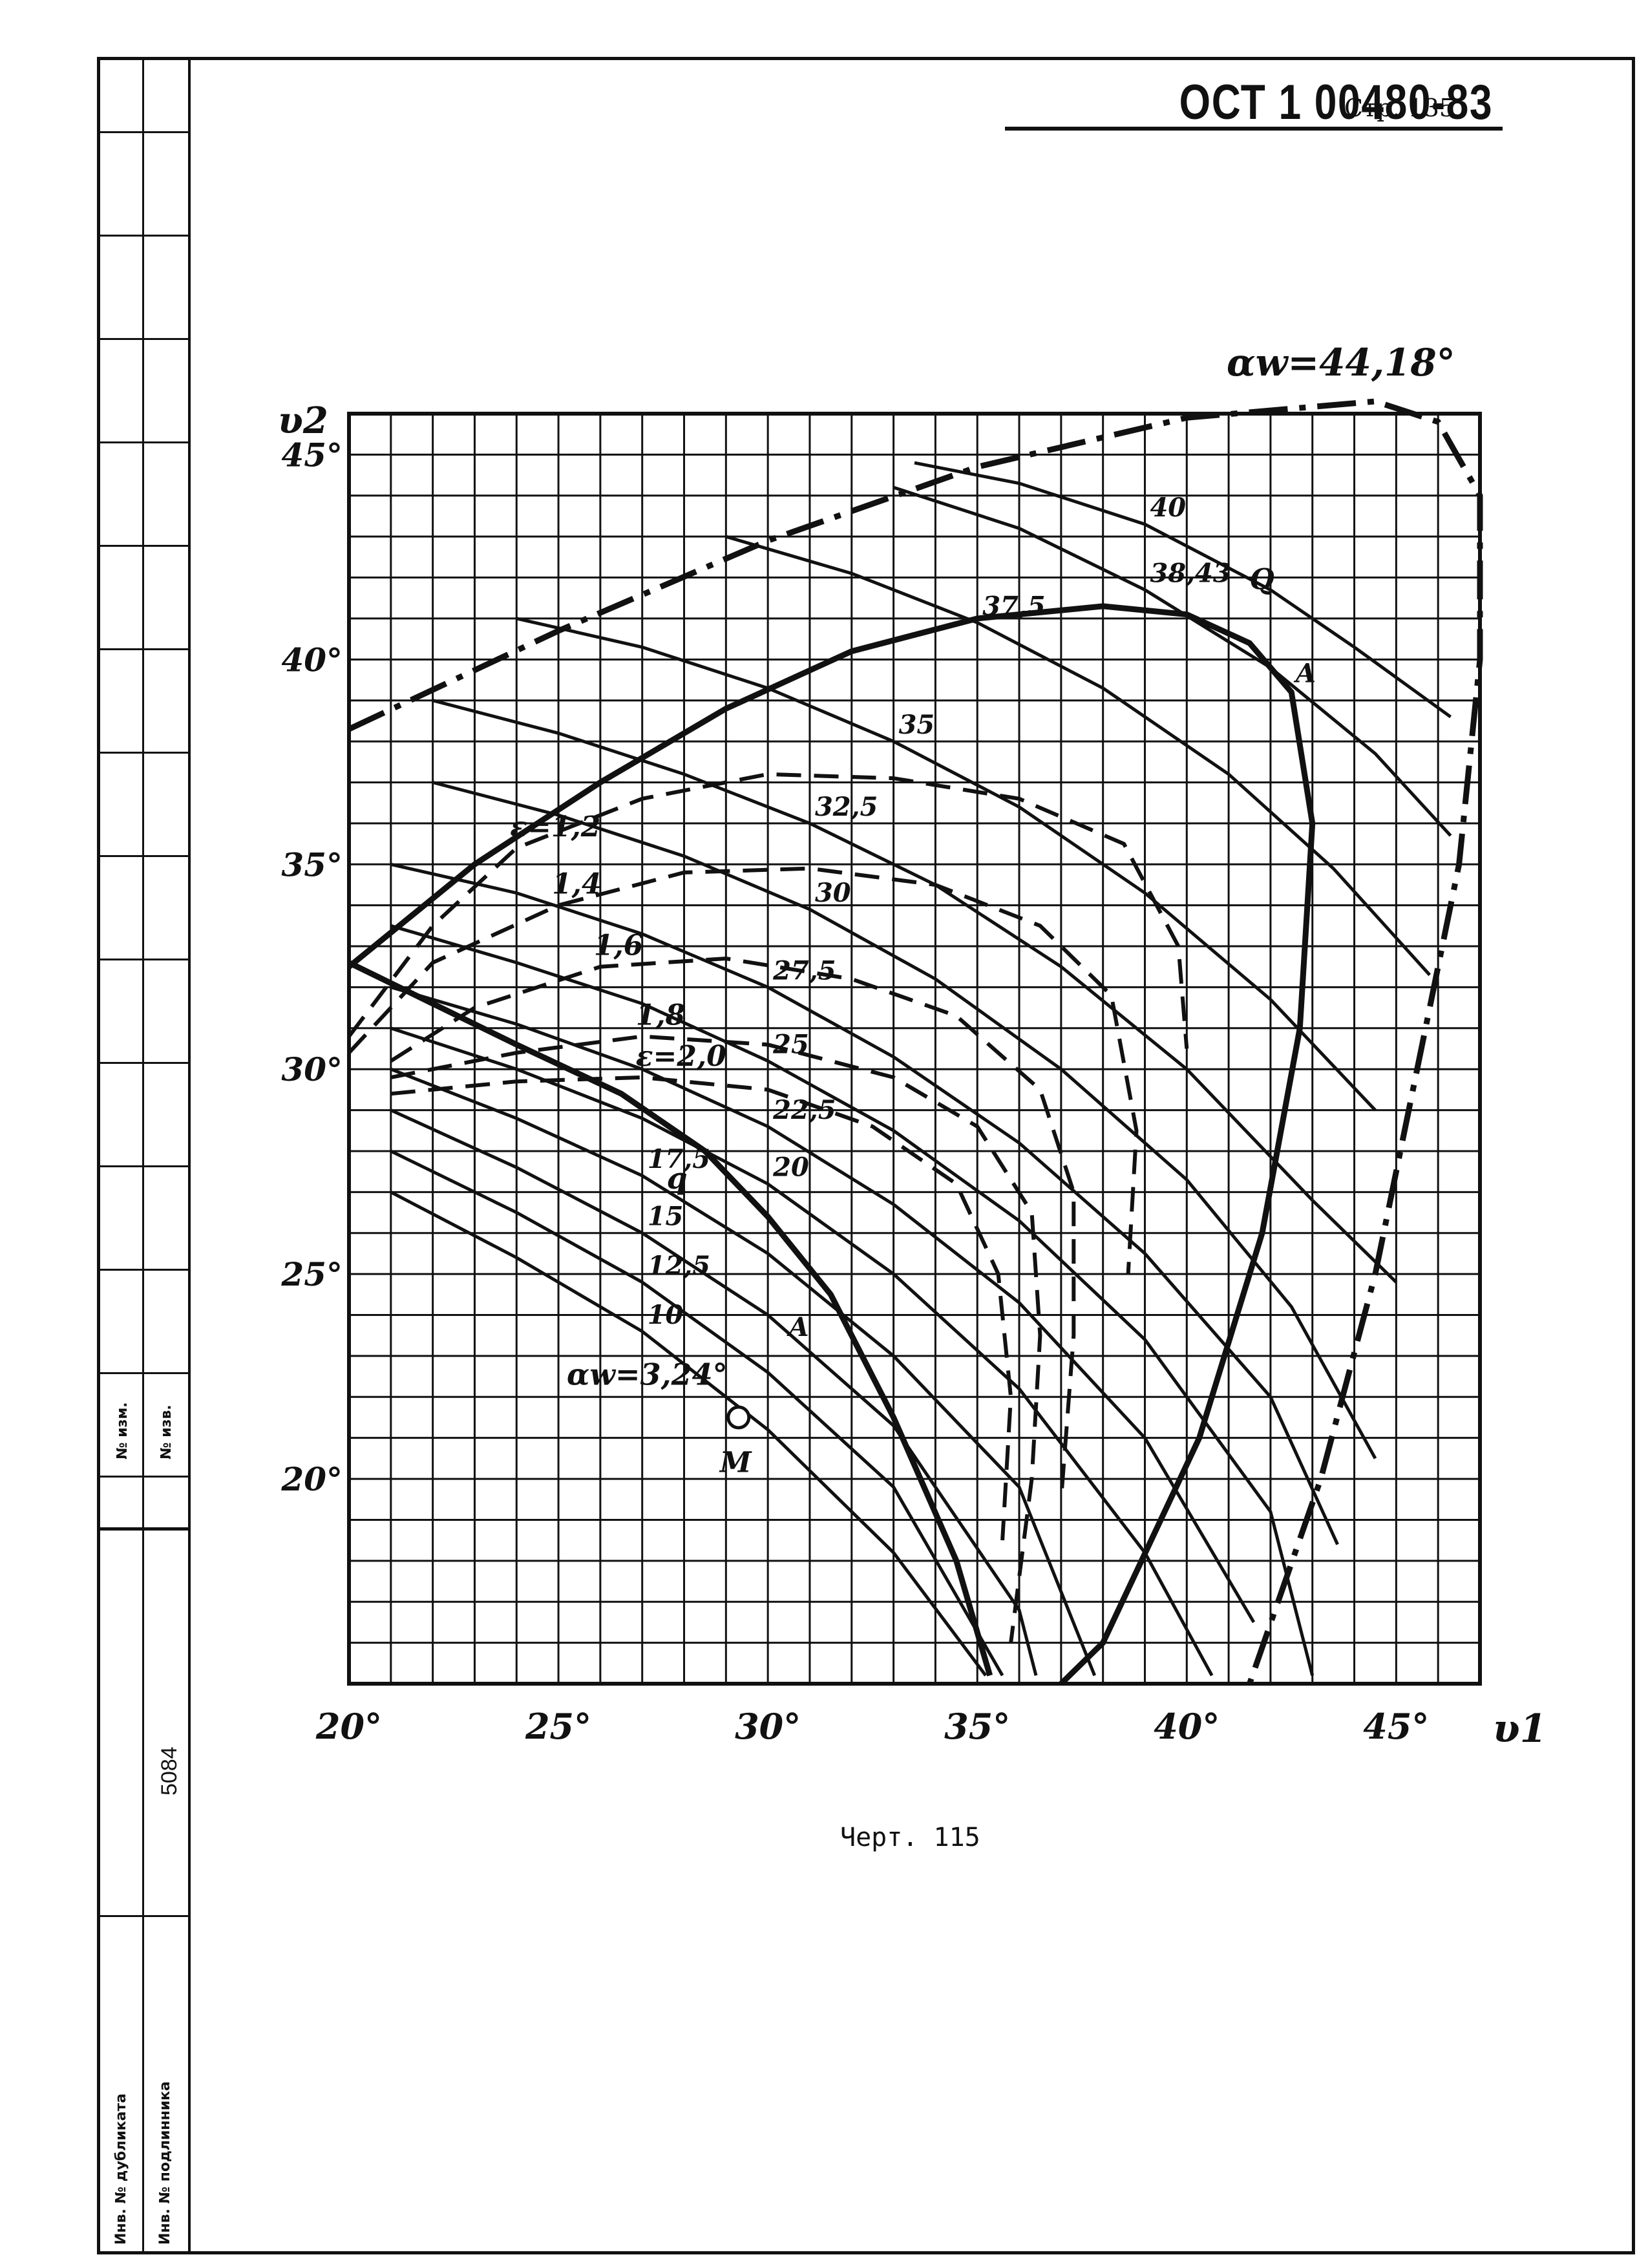  I want to click on alpha-curve-label: 40, so click(1168, 508).